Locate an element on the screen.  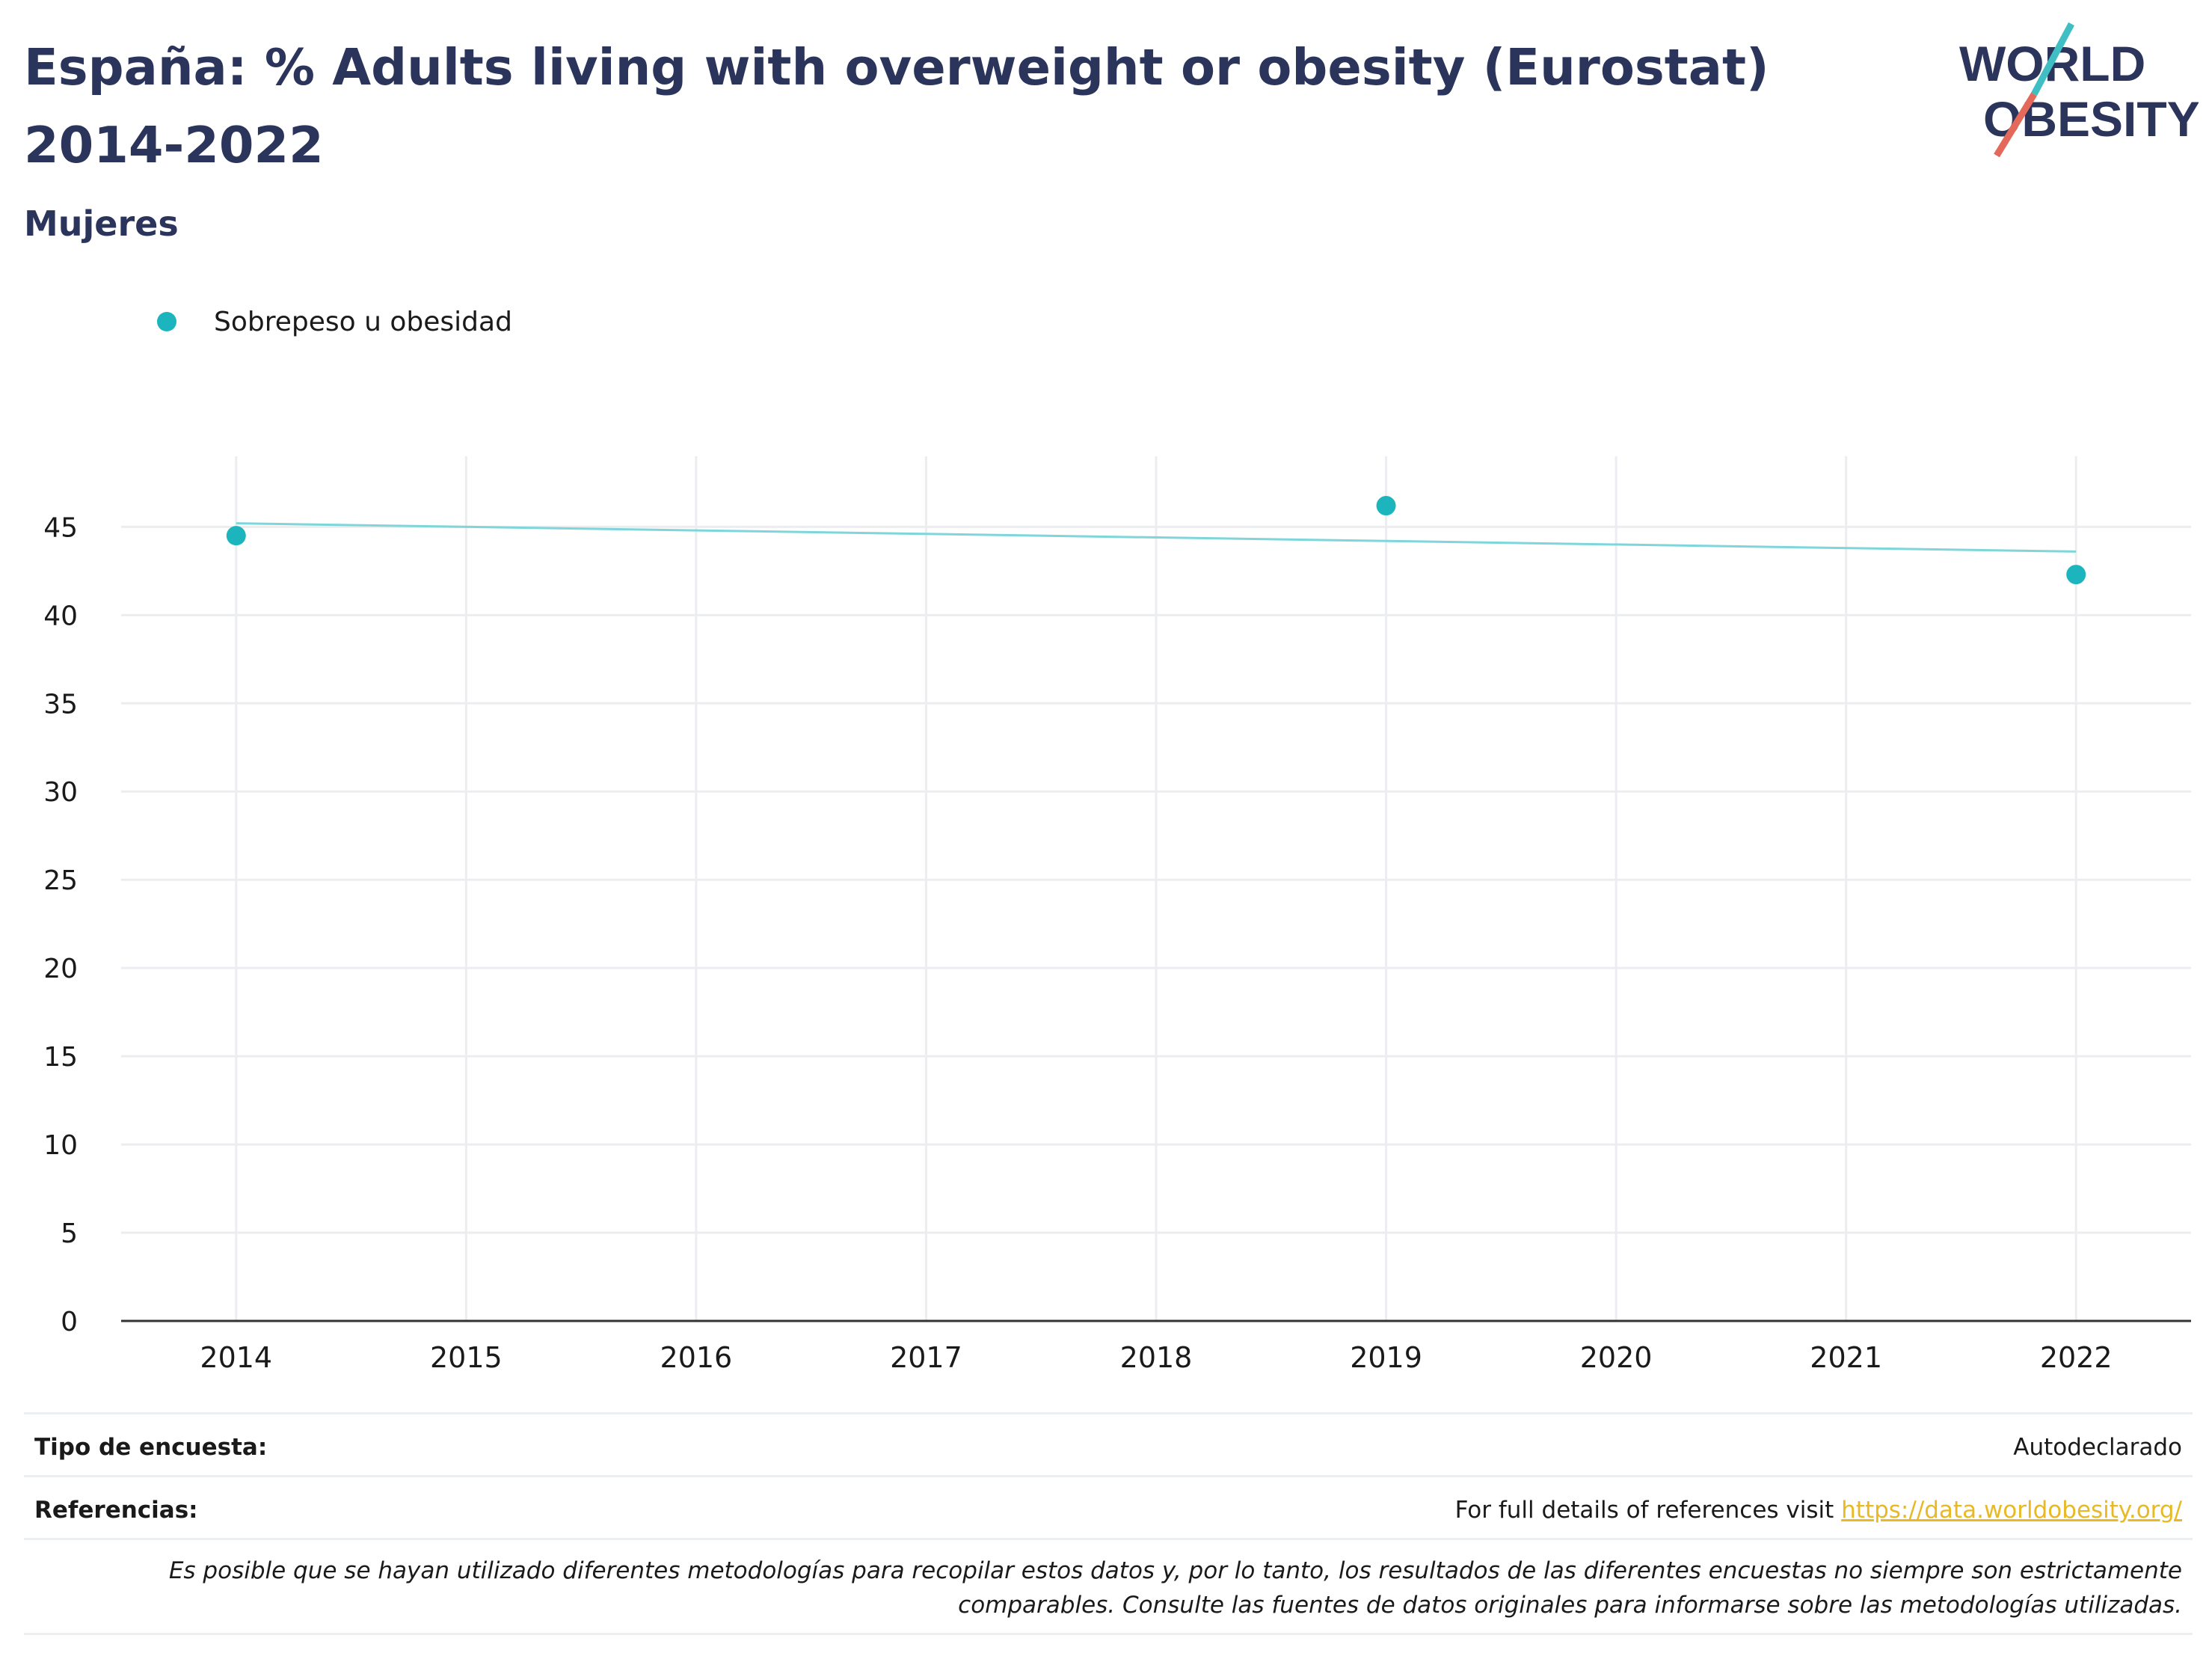
chart-subtitle: Mujeres is located at coordinates (101, 223).